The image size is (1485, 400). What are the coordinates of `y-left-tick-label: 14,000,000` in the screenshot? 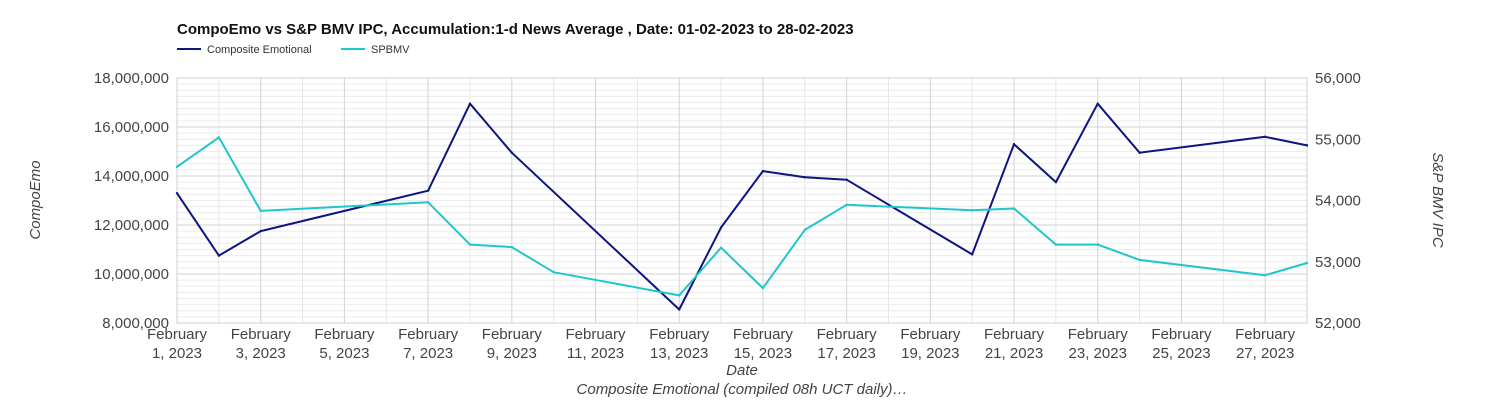 It's located at (131, 176).